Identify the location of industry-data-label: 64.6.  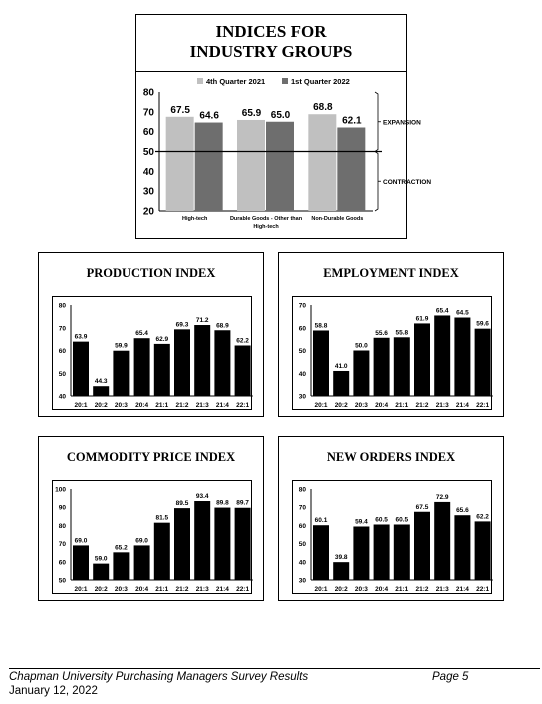
(209, 116).